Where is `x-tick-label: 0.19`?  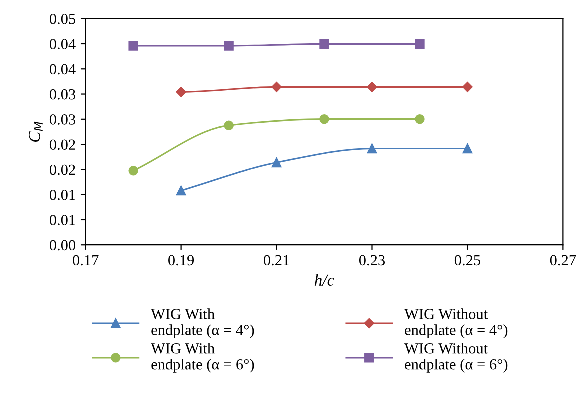 x-tick-label: 0.19 is located at coordinates (181, 260).